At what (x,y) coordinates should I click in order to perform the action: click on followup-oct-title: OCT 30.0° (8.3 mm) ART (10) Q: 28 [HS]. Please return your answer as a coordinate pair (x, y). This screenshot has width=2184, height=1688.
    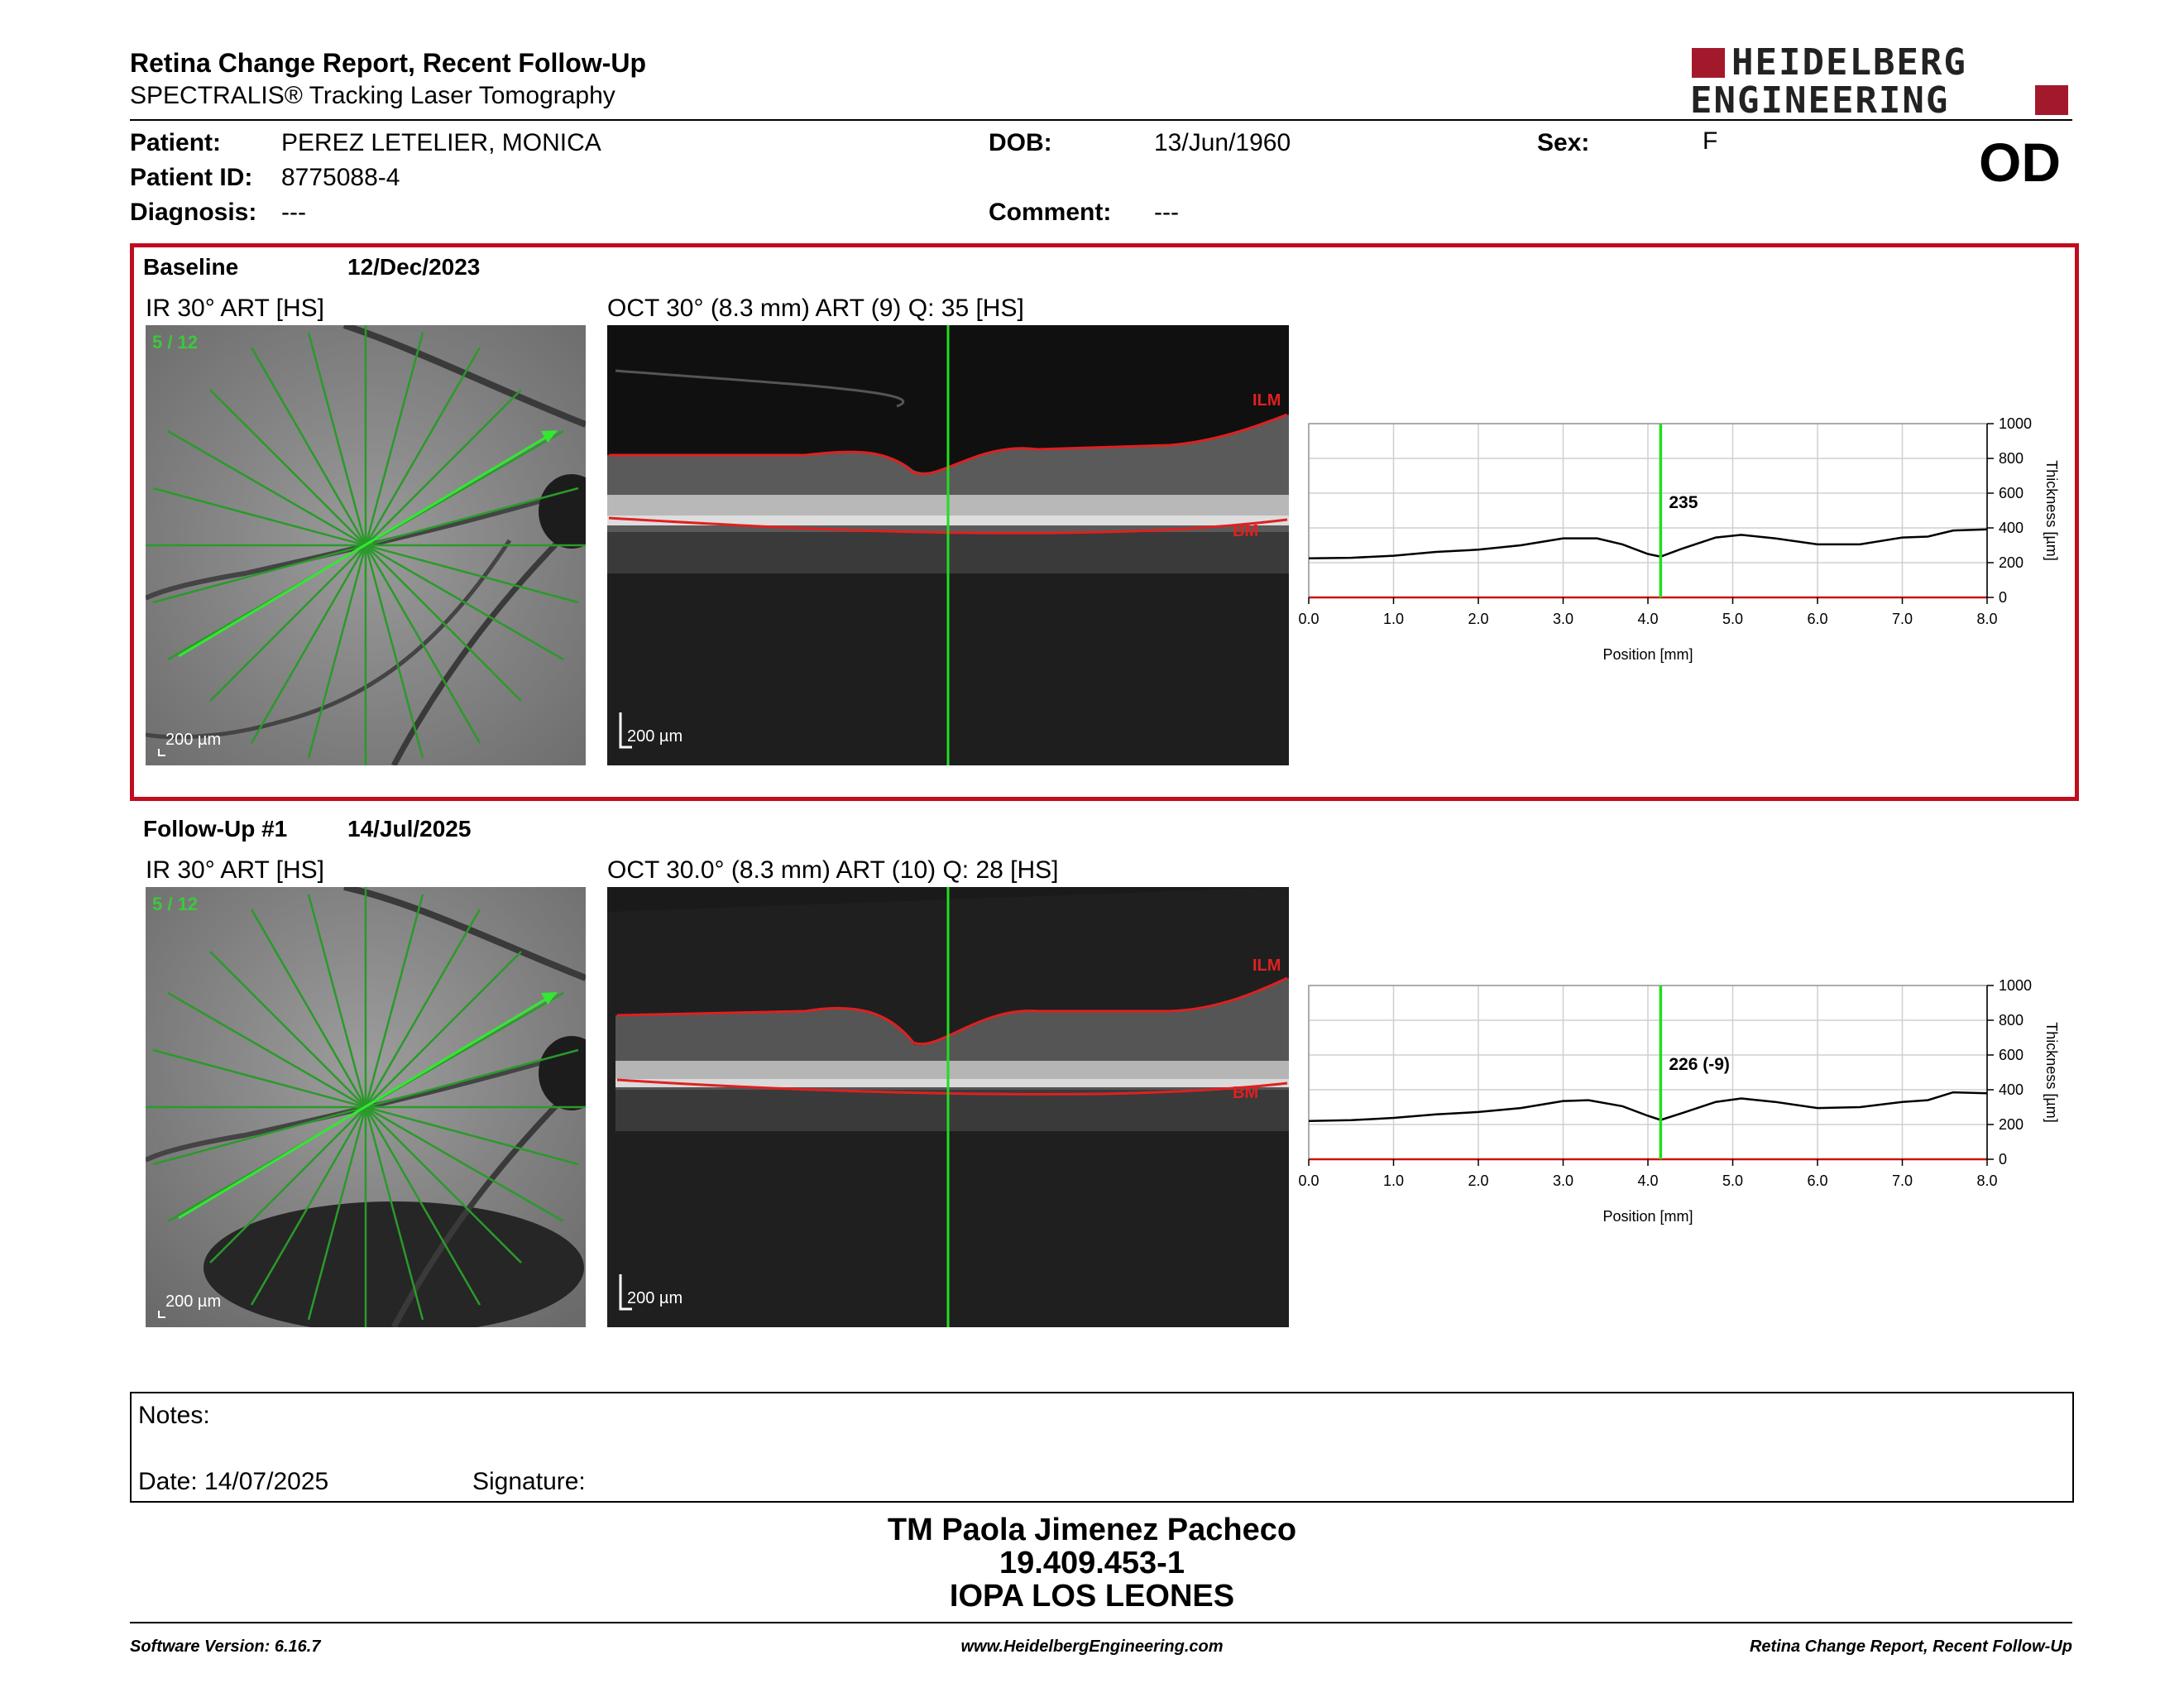
    Looking at the image, I should click on (833, 870).